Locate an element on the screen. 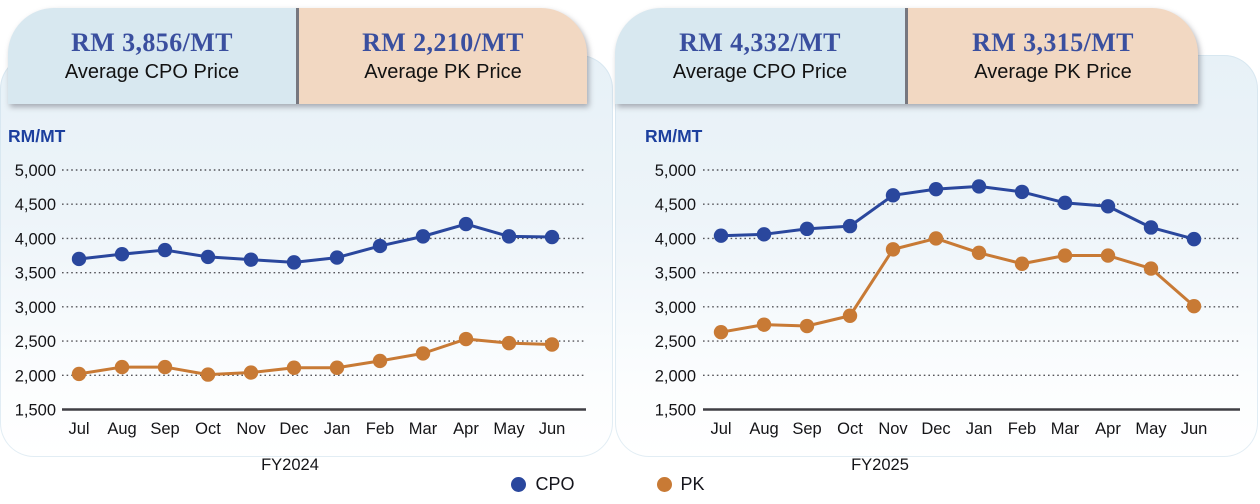 This screenshot has height=504, width=1260. cpo-price-line is located at coordinates (315, 243).